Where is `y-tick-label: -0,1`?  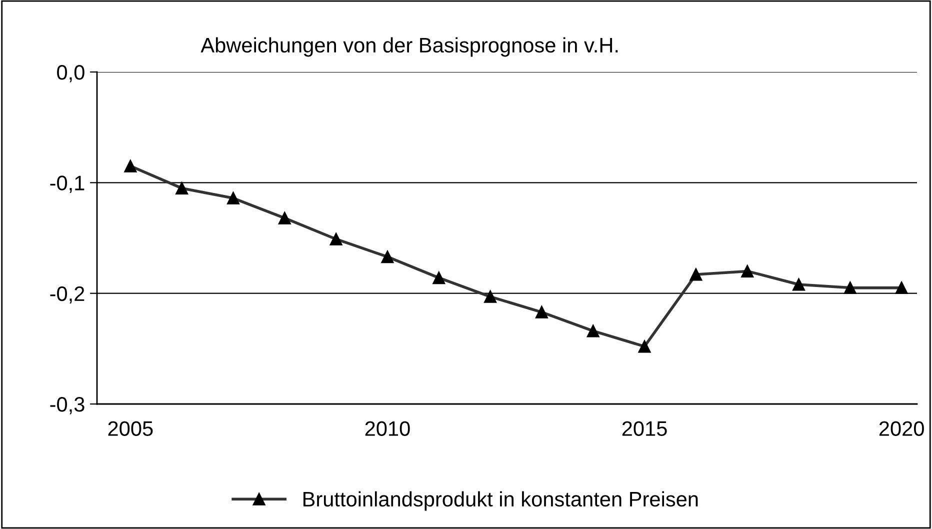
y-tick-label: -0,1 is located at coordinates (67, 184).